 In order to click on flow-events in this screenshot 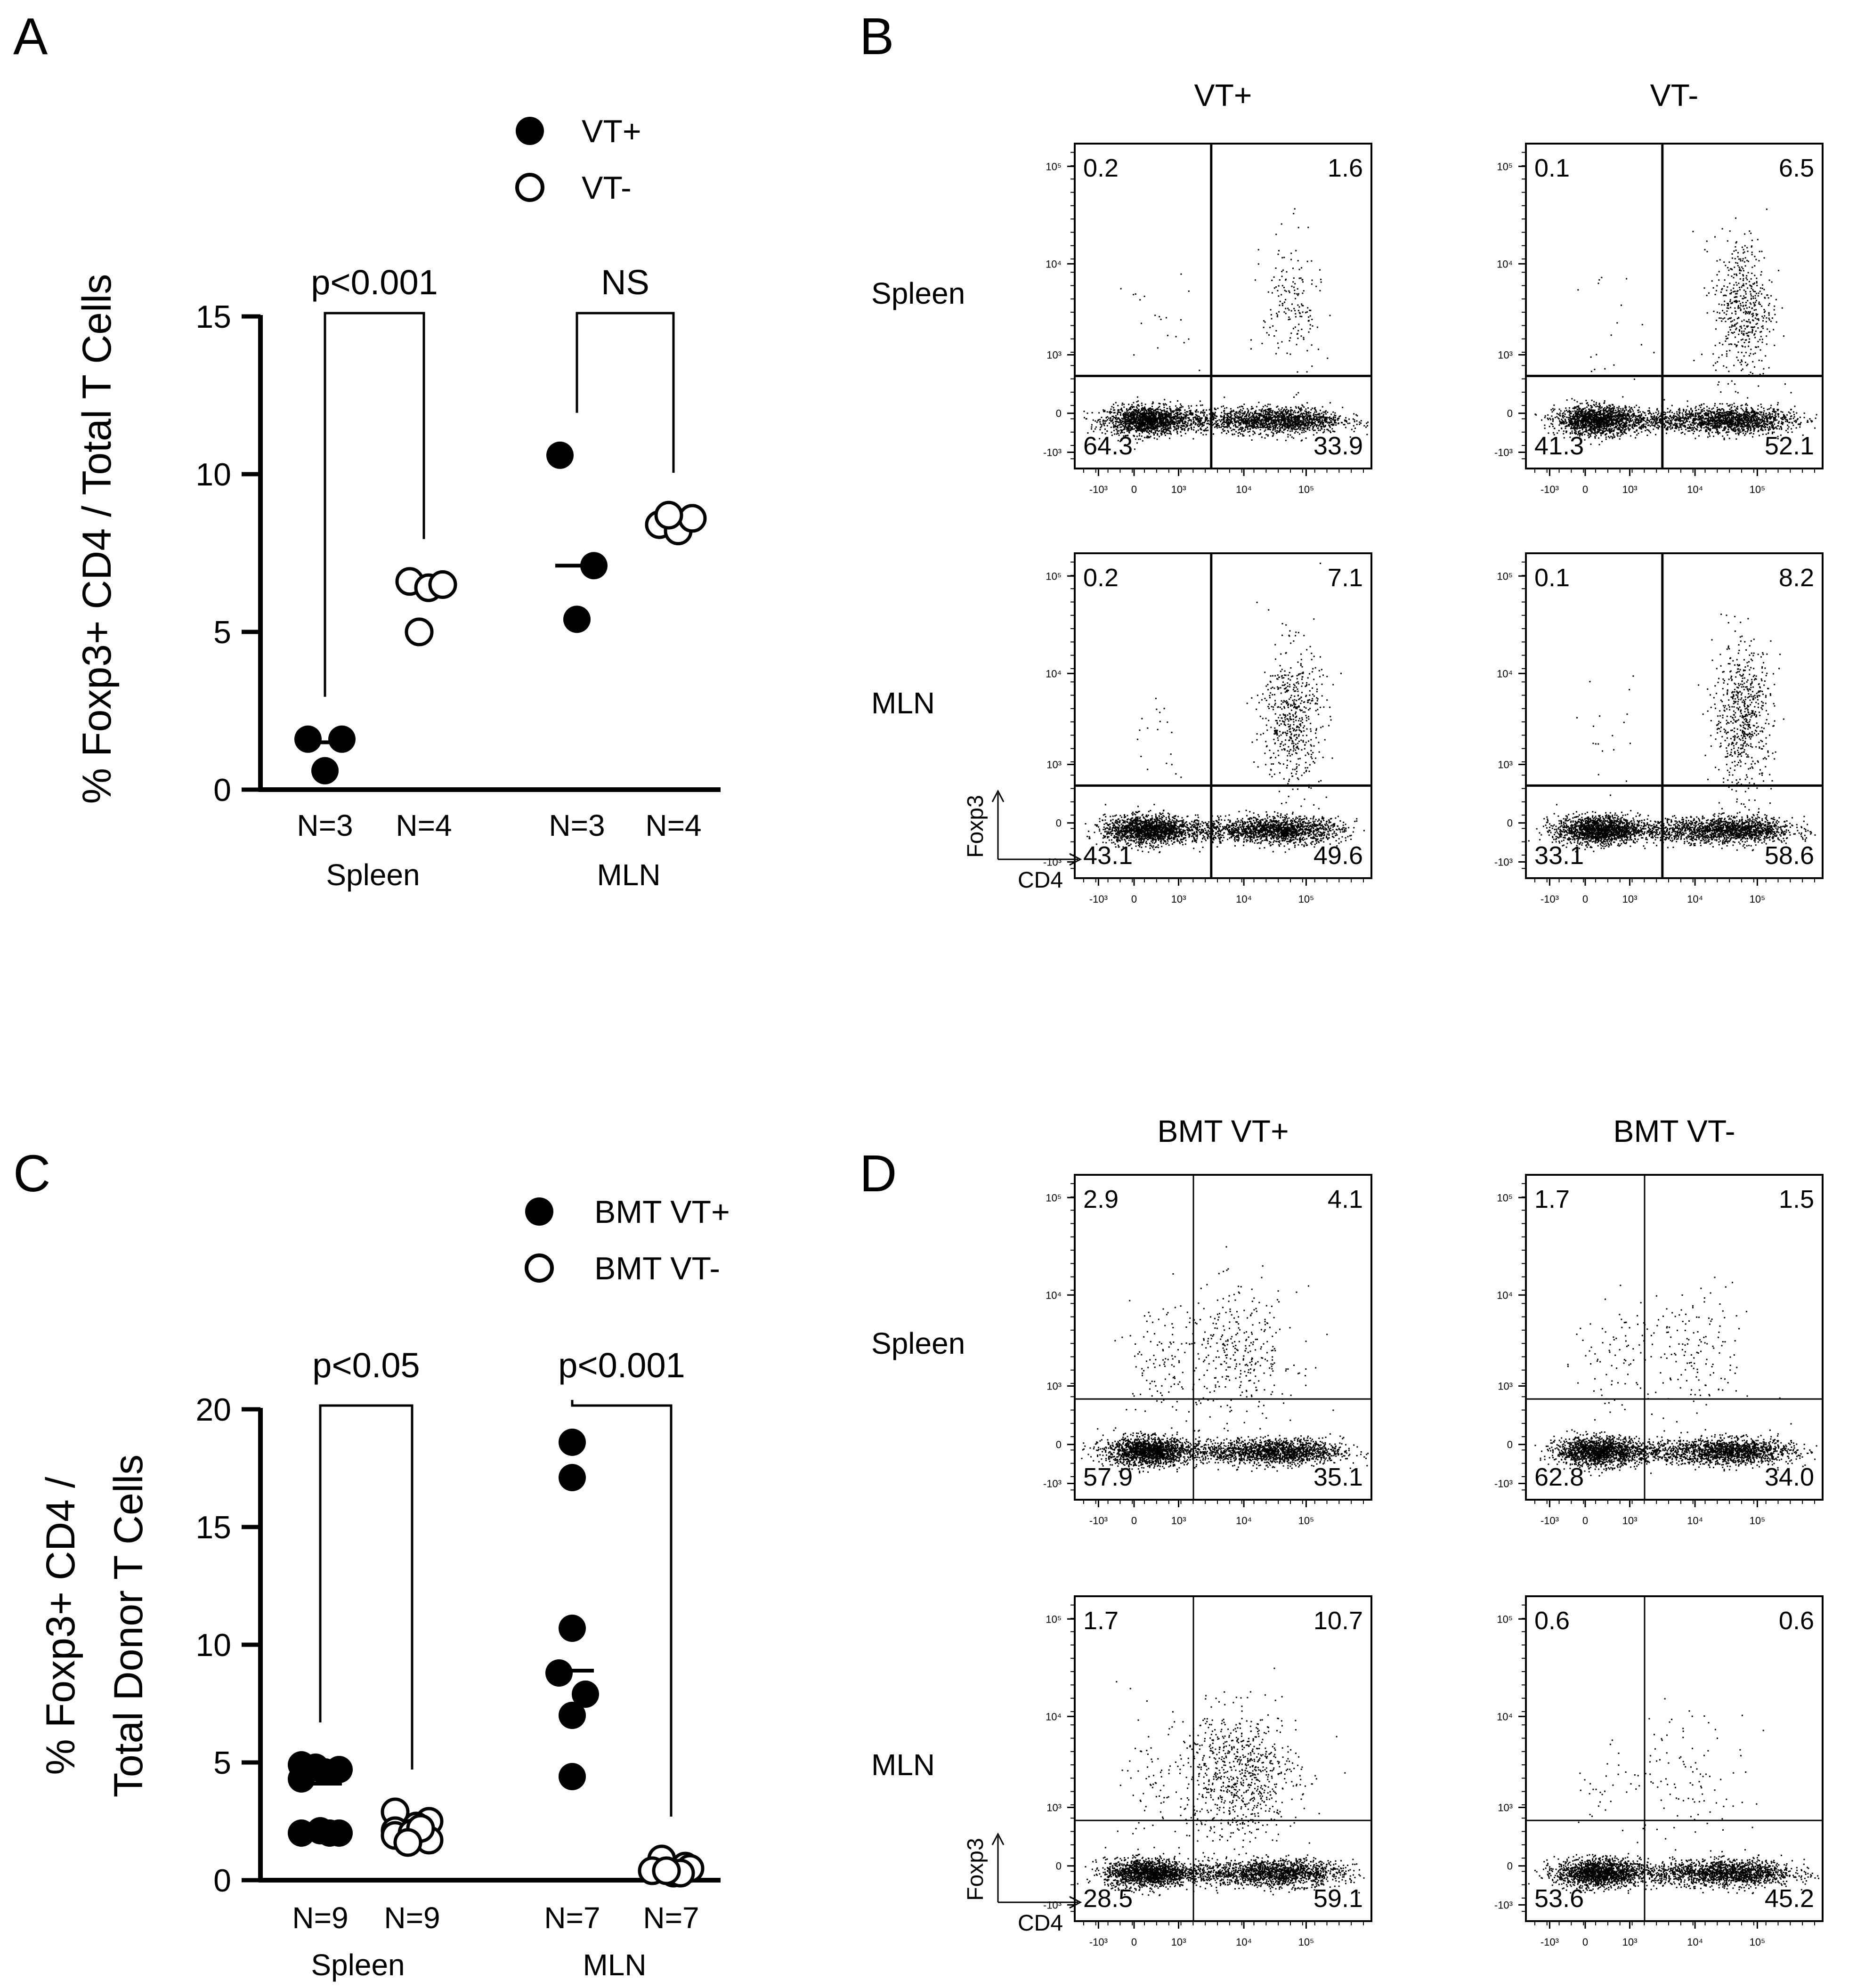, I will do `click(1675, 326)`.